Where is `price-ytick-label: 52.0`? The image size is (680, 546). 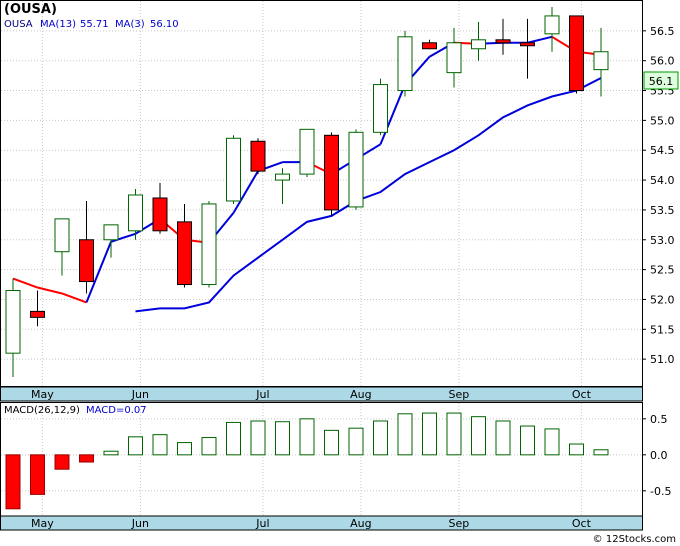 price-ytick-label: 52.0 is located at coordinates (662, 299).